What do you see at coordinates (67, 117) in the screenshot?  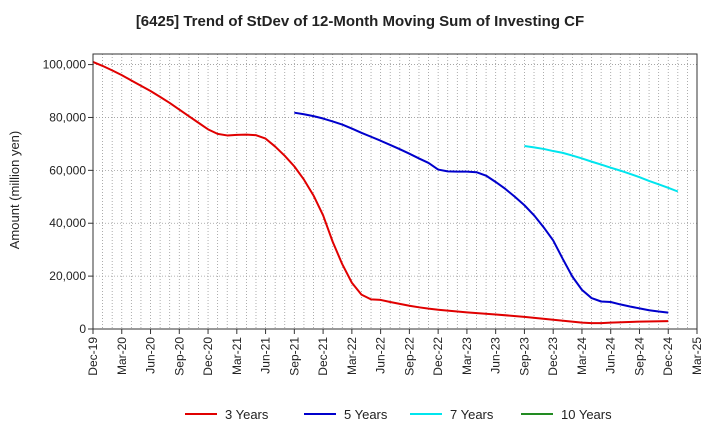 I see `y-tick-label: 80,000` at bounding box center [67, 117].